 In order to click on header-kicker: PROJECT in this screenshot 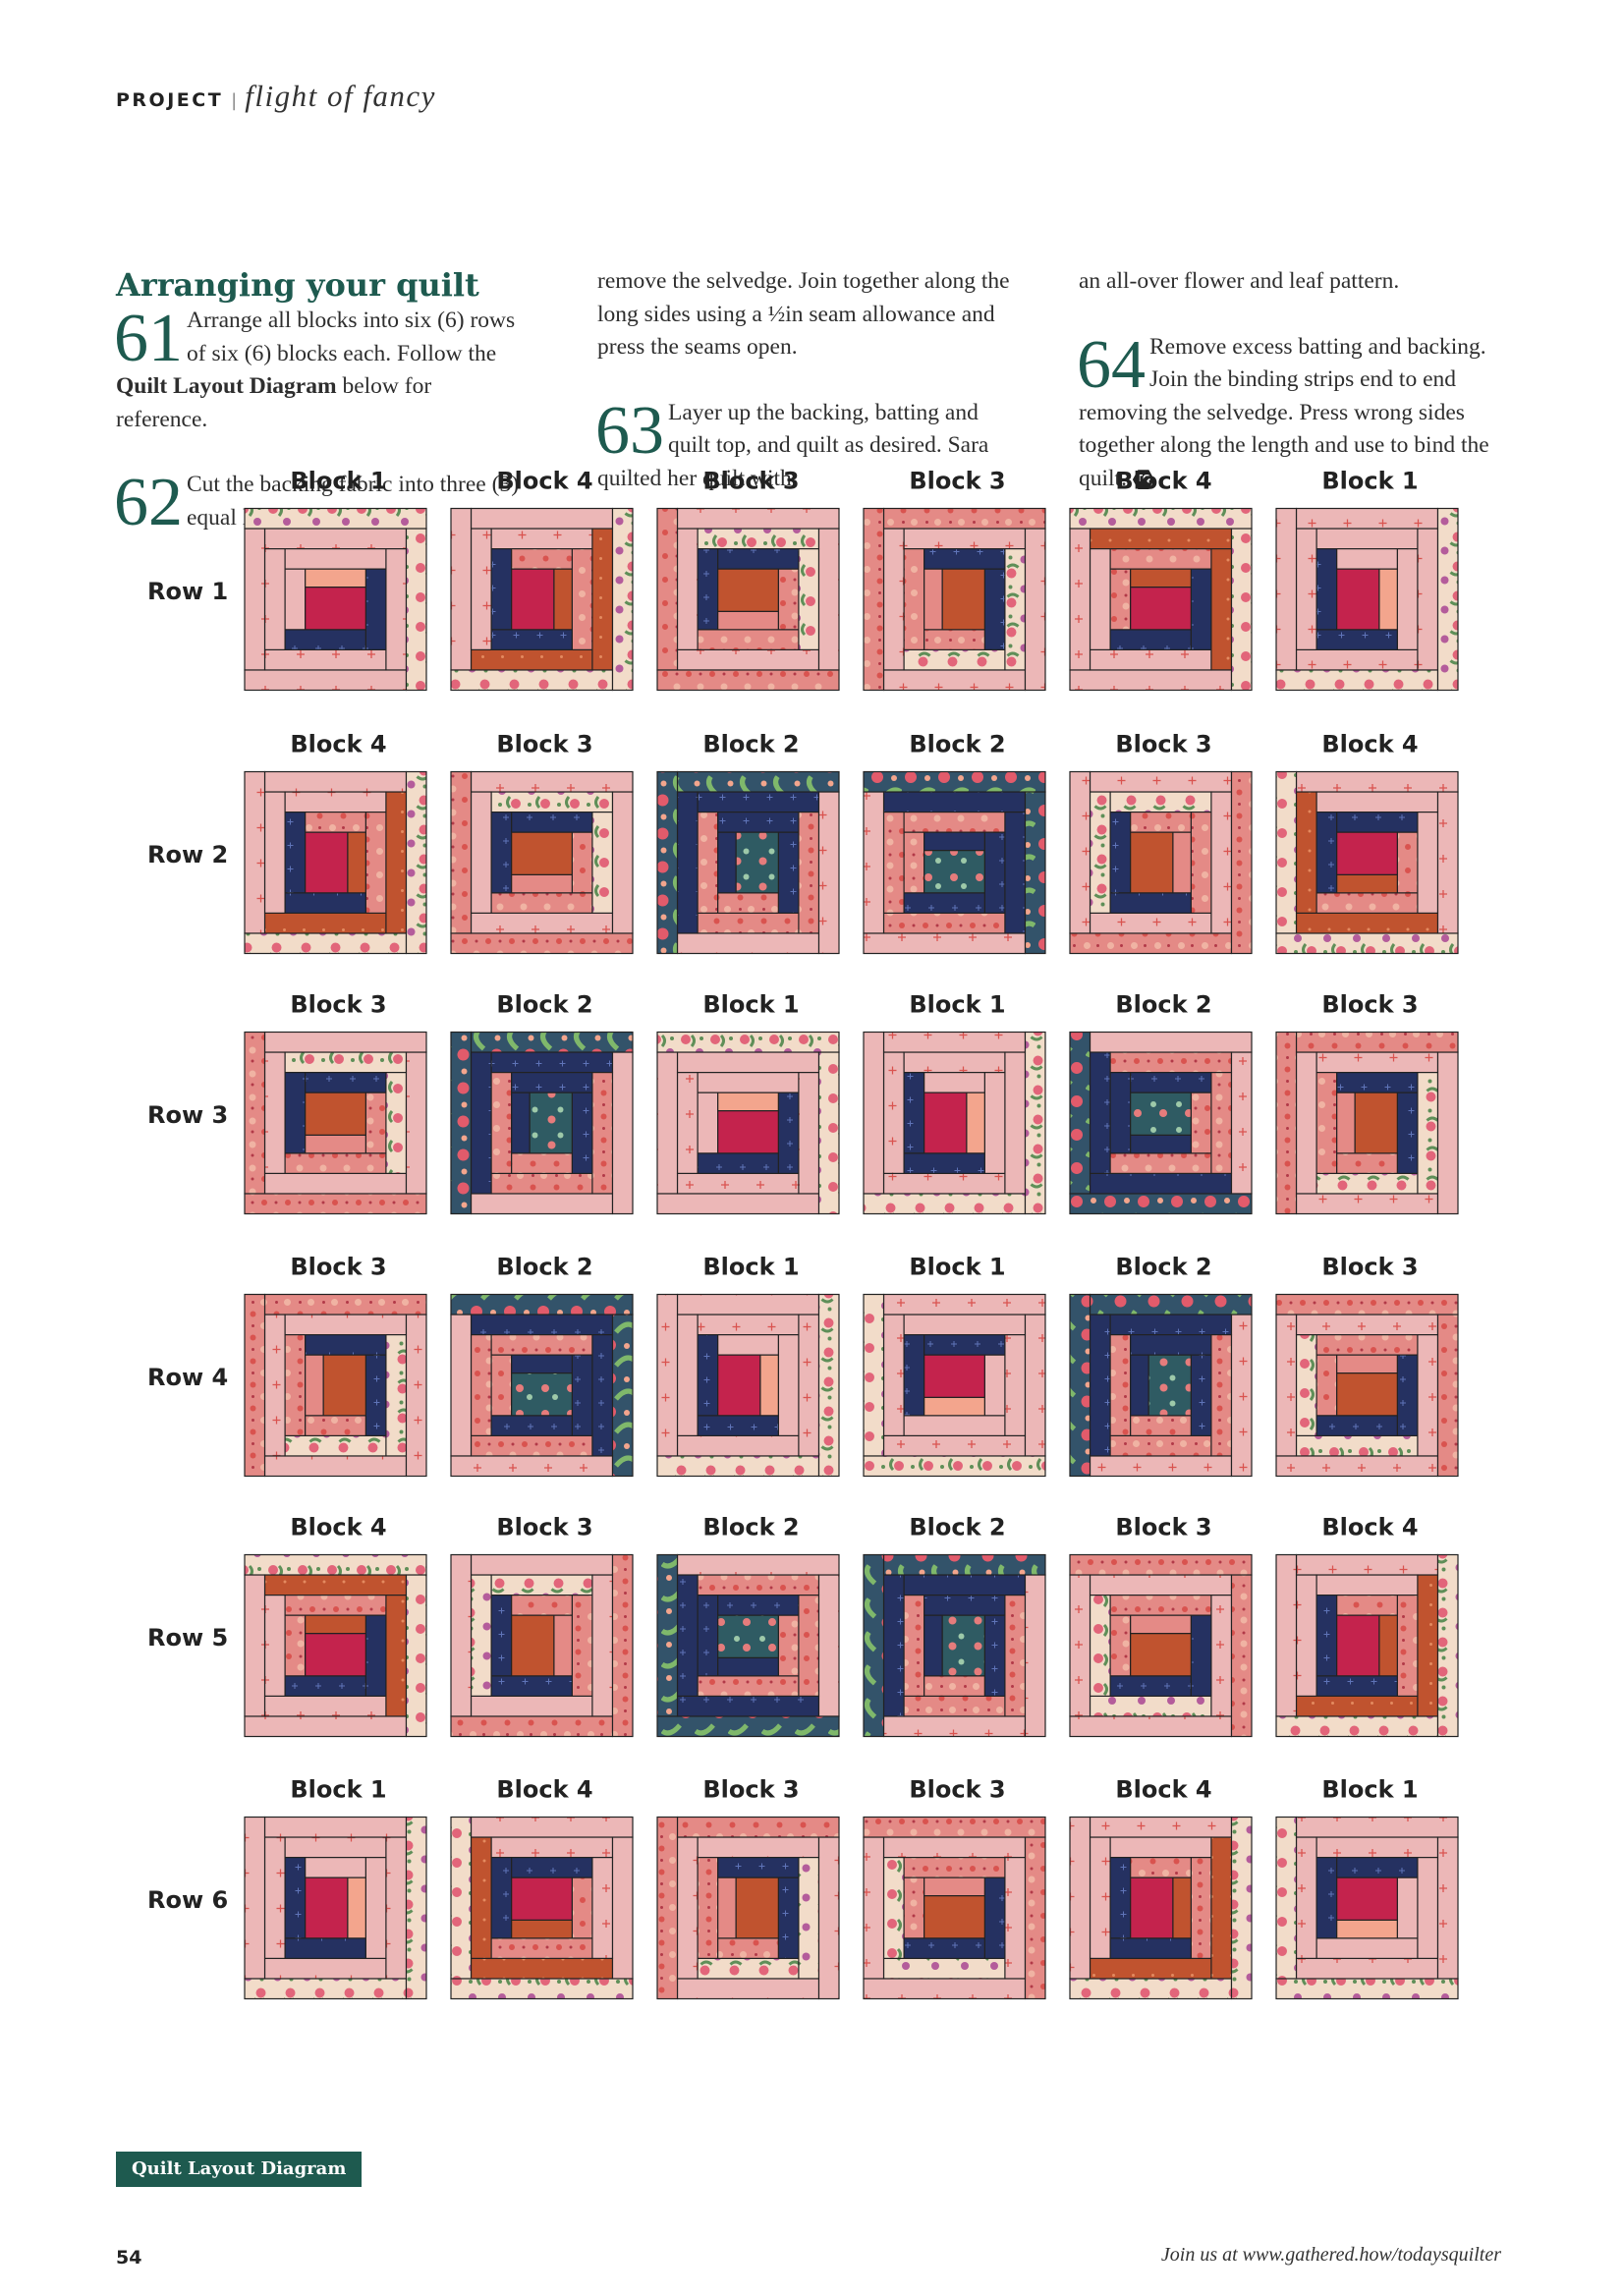, I will do `click(170, 100)`.